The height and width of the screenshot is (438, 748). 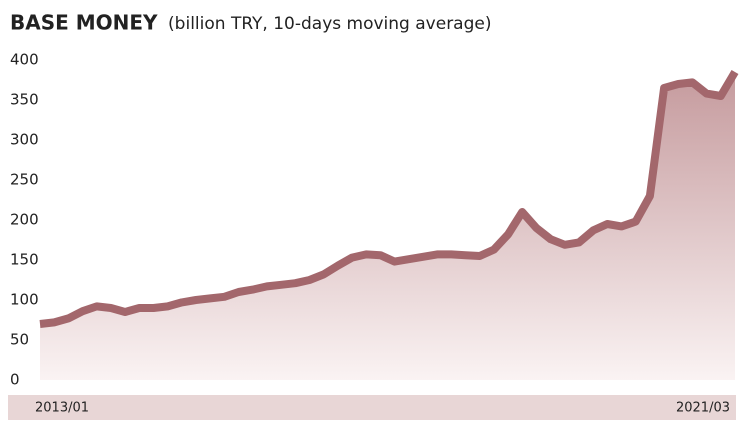 What do you see at coordinates (24, 300) in the screenshot?
I see `y-tick-label: 100` at bounding box center [24, 300].